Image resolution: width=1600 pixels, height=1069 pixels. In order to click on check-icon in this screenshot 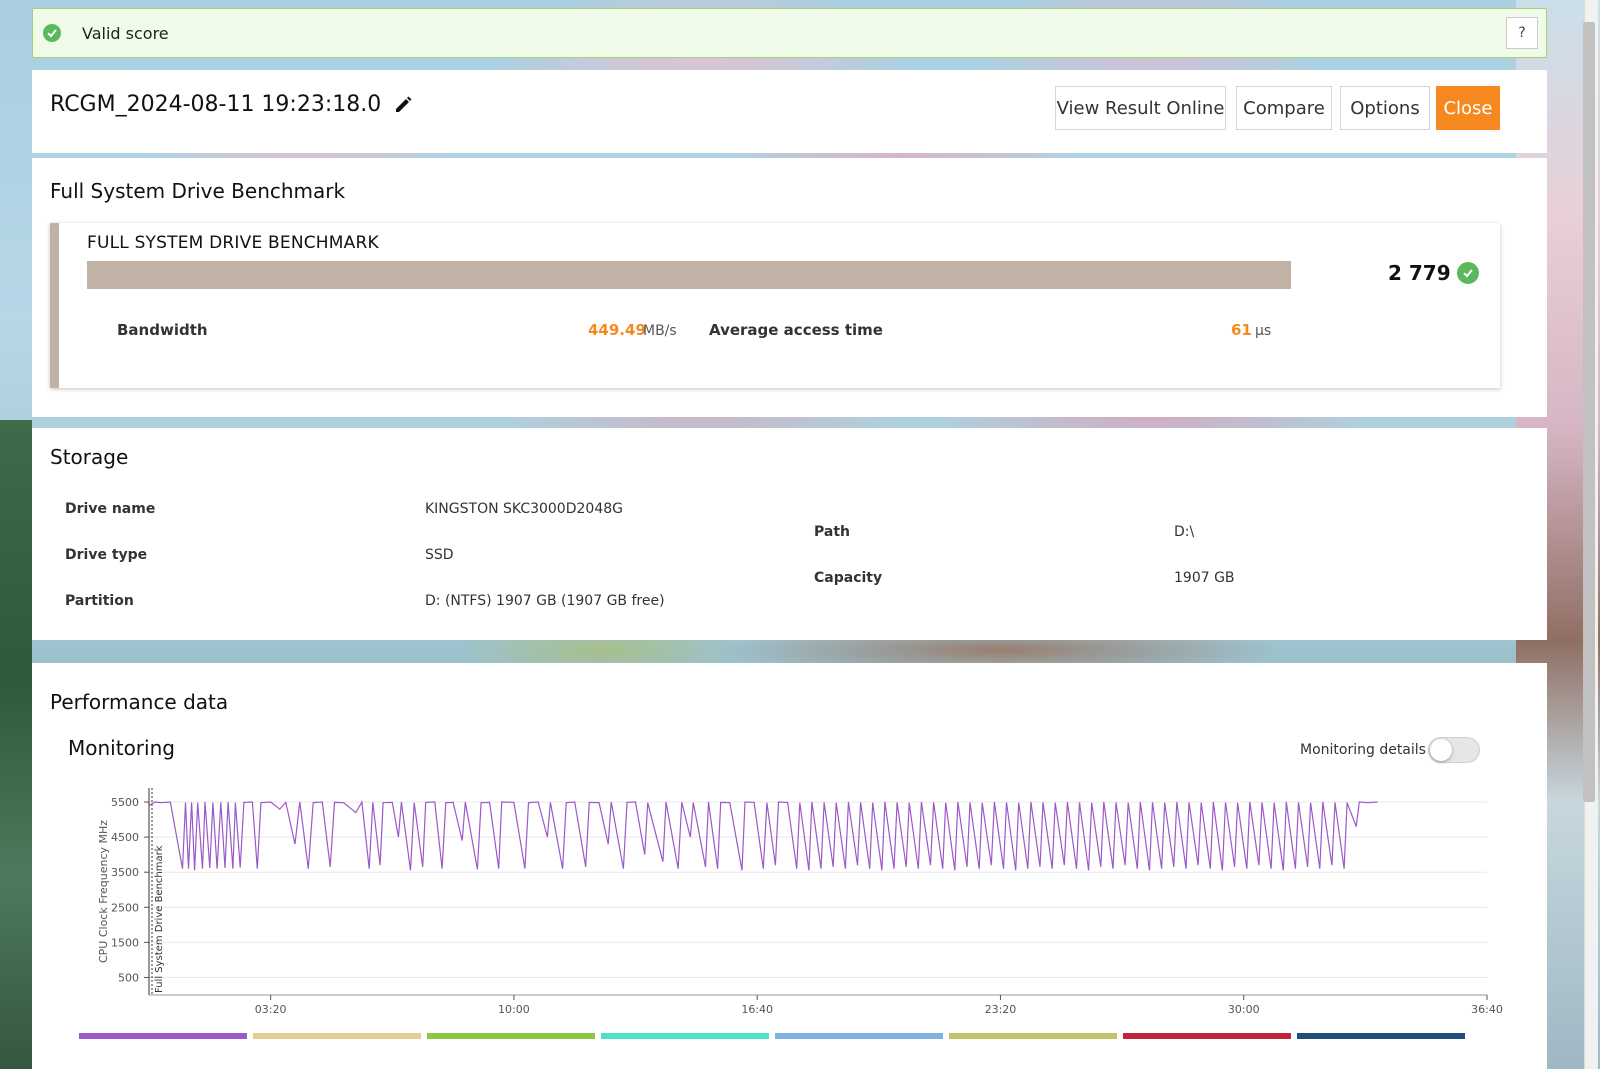, I will do `click(52, 33)`.